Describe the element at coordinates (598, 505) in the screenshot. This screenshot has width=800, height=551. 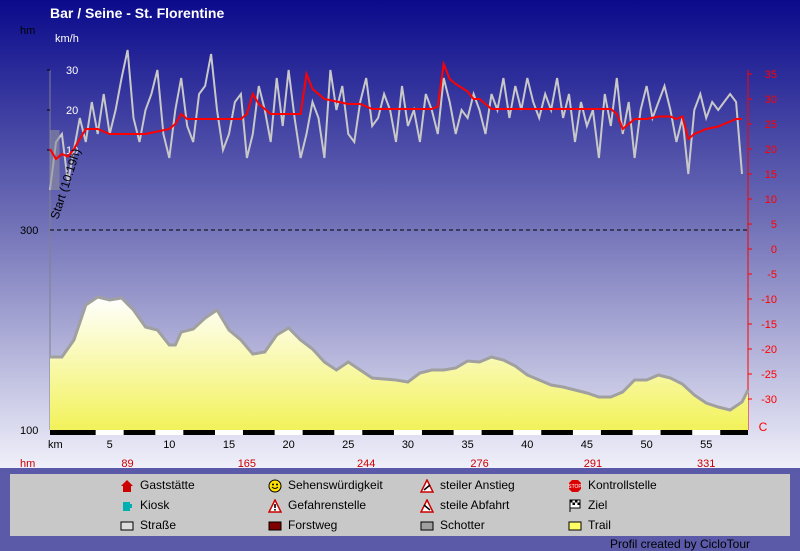
I see `legend-item-label: Ziel` at that location.